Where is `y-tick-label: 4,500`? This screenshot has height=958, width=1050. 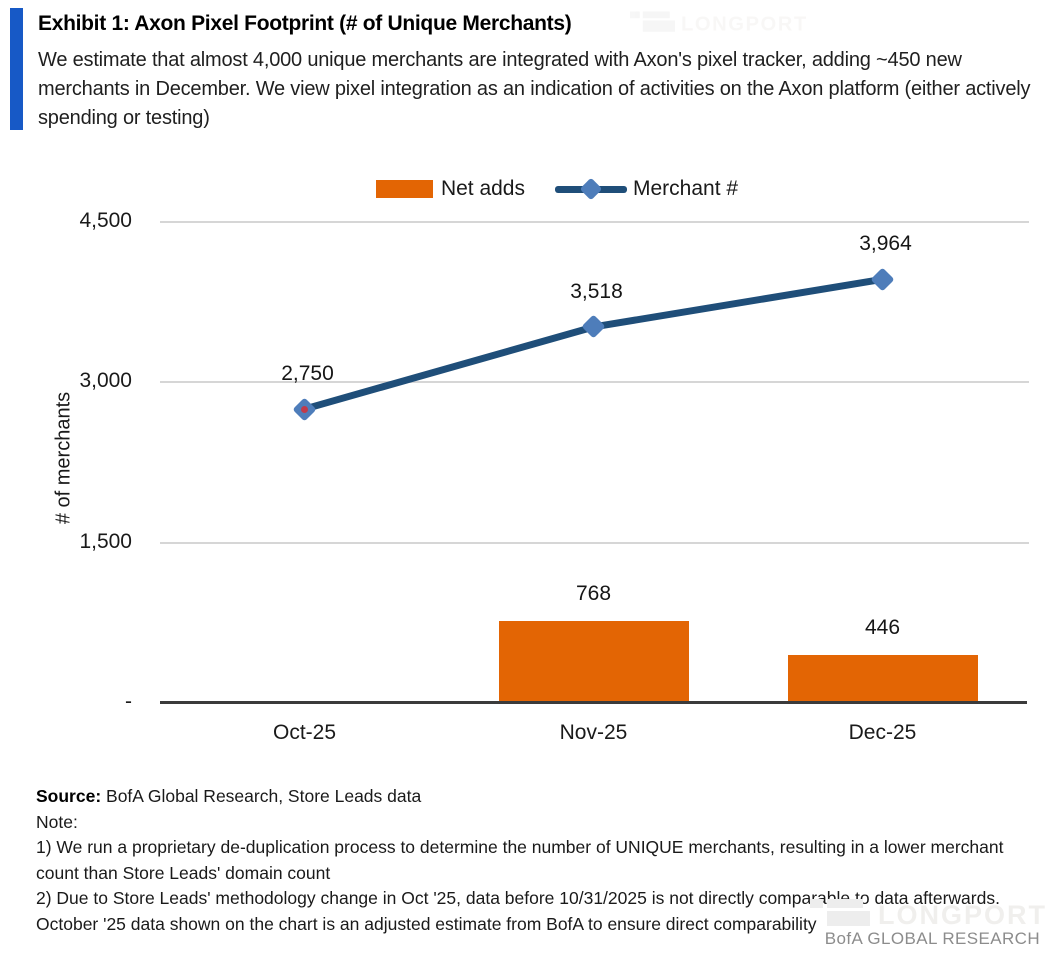 y-tick-label: 4,500 is located at coordinates (105, 220).